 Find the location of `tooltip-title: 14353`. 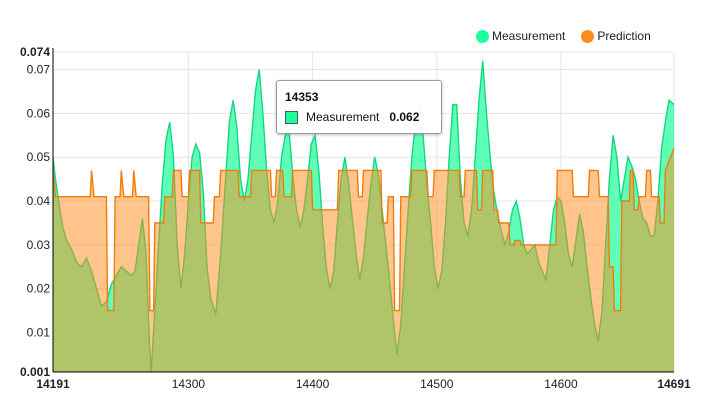

tooltip-title: 14353 is located at coordinates (302, 97).